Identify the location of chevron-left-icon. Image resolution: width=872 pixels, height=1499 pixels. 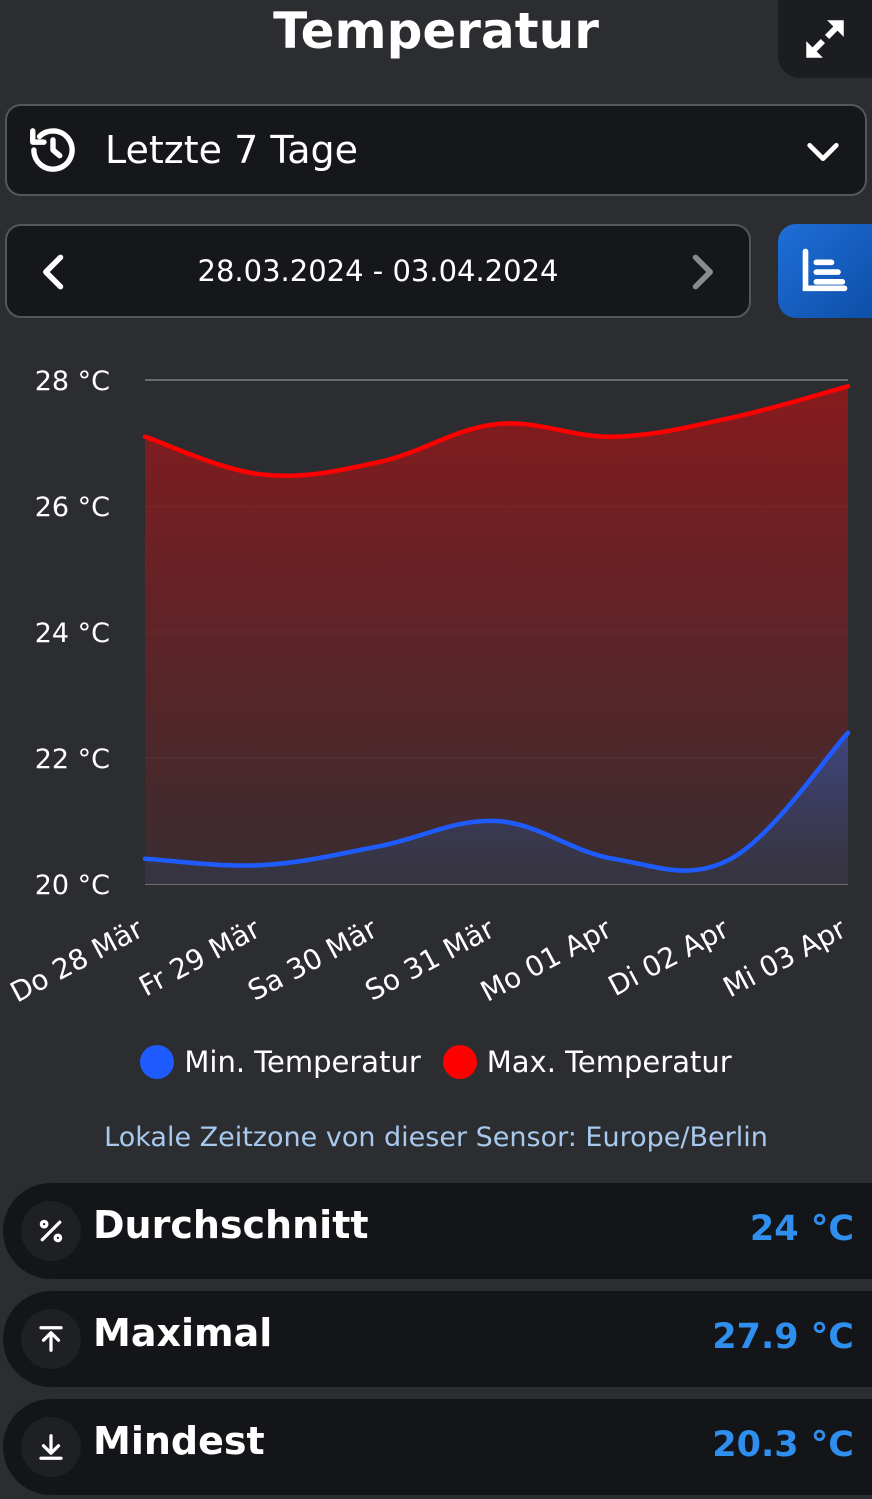
(55, 272).